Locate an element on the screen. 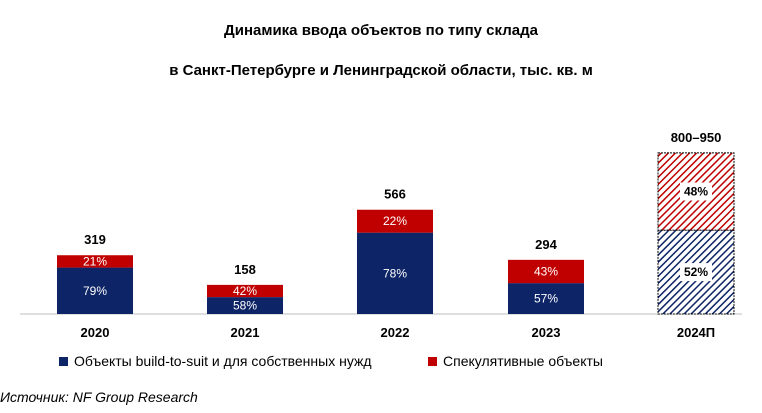  total-label-2021: 158 is located at coordinates (245, 269).